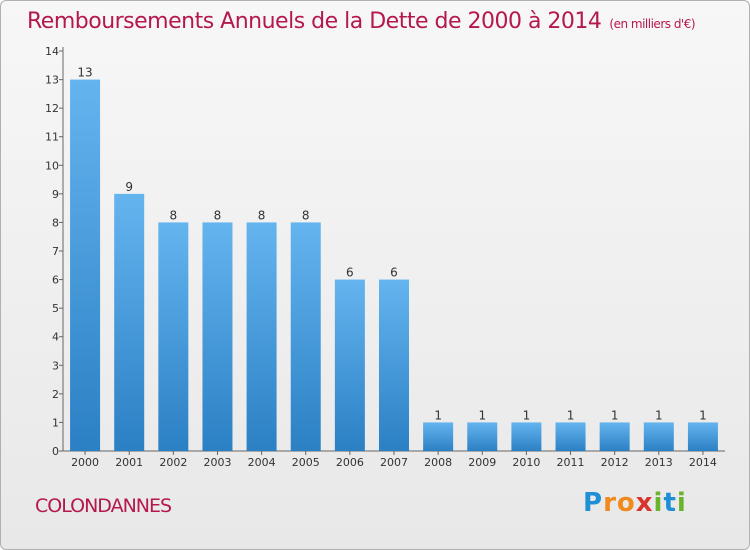  What do you see at coordinates (173, 462) in the screenshot?
I see `x-tick-label: 2002` at bounding box center [173, 462].